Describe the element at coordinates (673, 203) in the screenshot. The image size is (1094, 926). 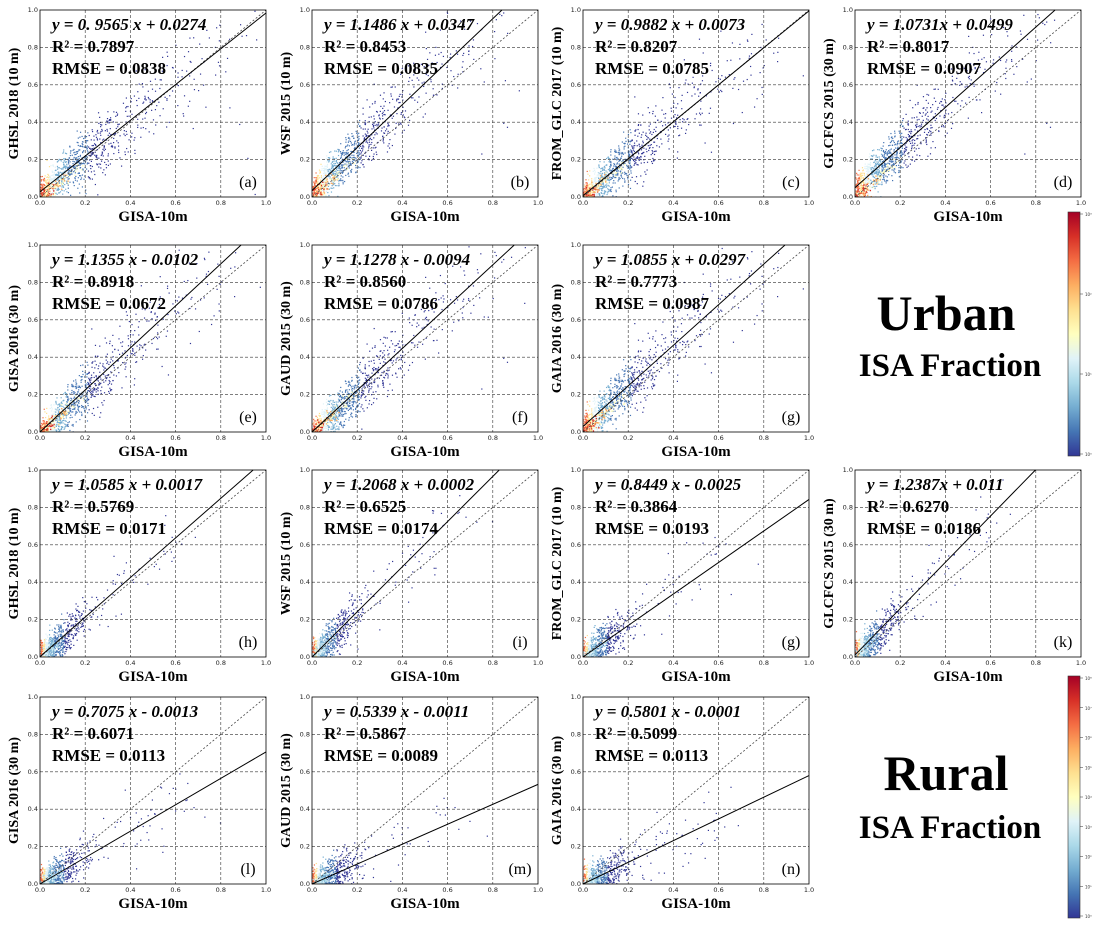
I see `x-tick-label: 0.4` at that location.